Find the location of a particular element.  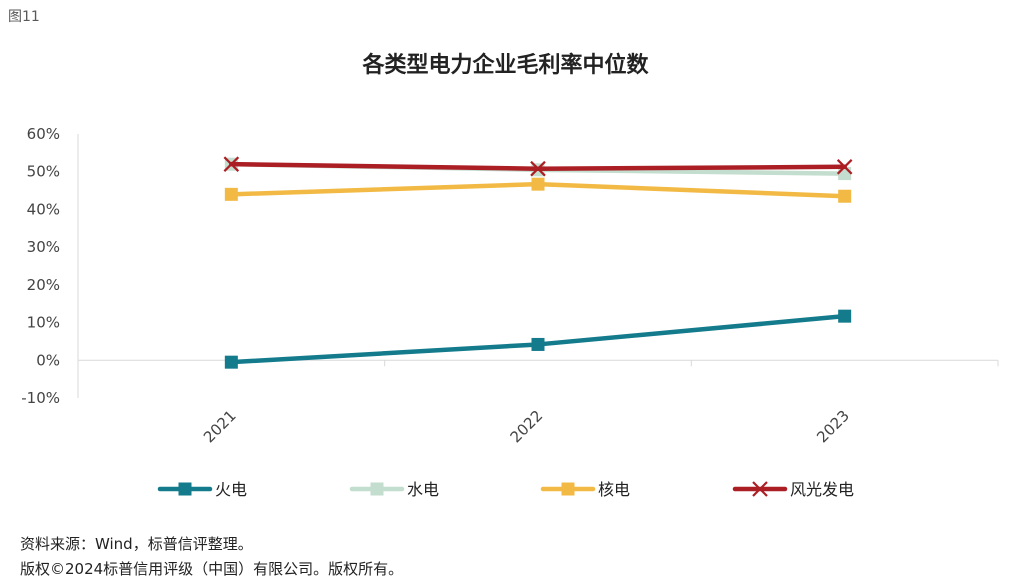

legend-item: 风光发电 is located at coordinates (793, 489).